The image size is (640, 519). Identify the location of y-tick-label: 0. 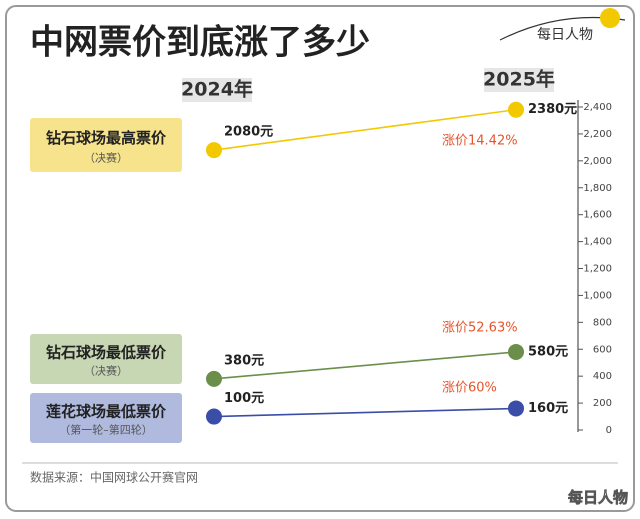
(609, 430).